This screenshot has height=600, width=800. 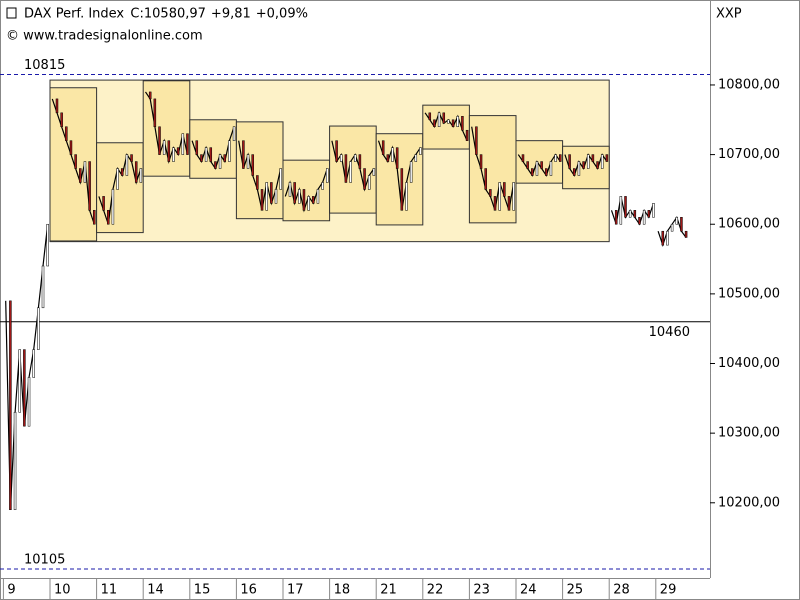 What do you see at coordinates (575, 590) in the screenshot?
I see `x-tick-label: 25` at bounding box center [575, 590].